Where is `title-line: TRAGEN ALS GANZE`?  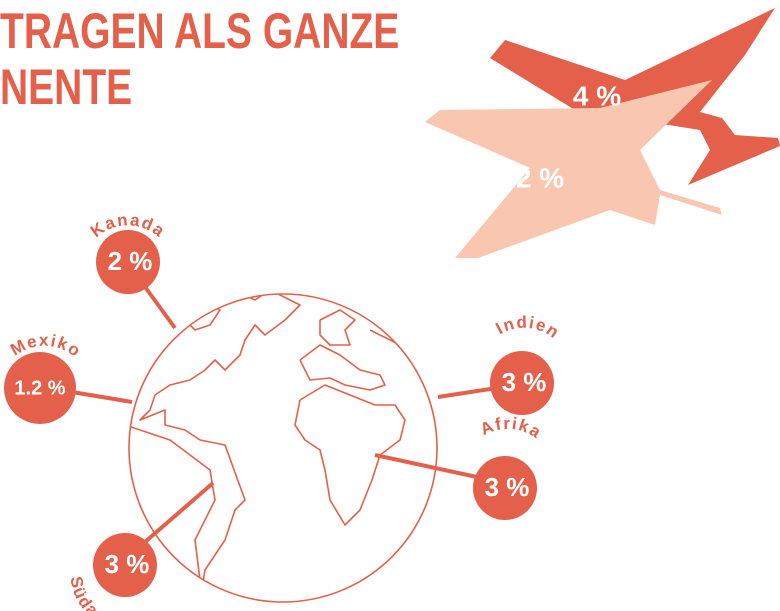 title-line: TRAGEN ALS GANZE is located at coordinates (199, 30).